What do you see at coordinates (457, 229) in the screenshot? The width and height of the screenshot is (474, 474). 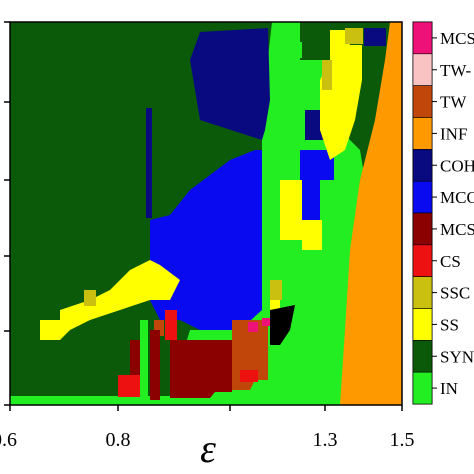 I see `legend-label-6: MCS` at bounding box center [457, 229].